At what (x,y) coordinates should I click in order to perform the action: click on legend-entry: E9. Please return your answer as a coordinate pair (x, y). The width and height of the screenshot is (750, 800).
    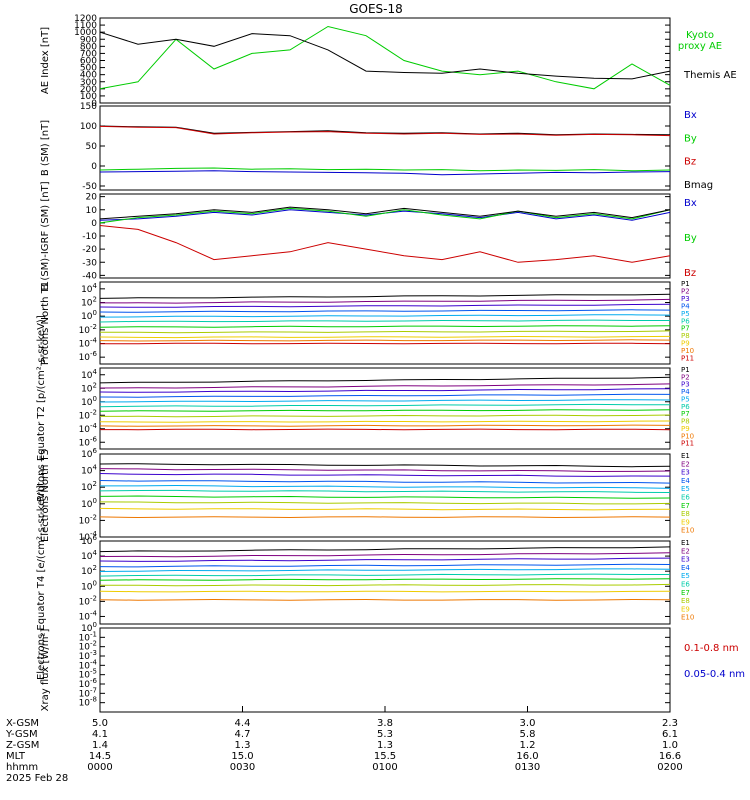
    Looking at the image, I should click on (685, 522).